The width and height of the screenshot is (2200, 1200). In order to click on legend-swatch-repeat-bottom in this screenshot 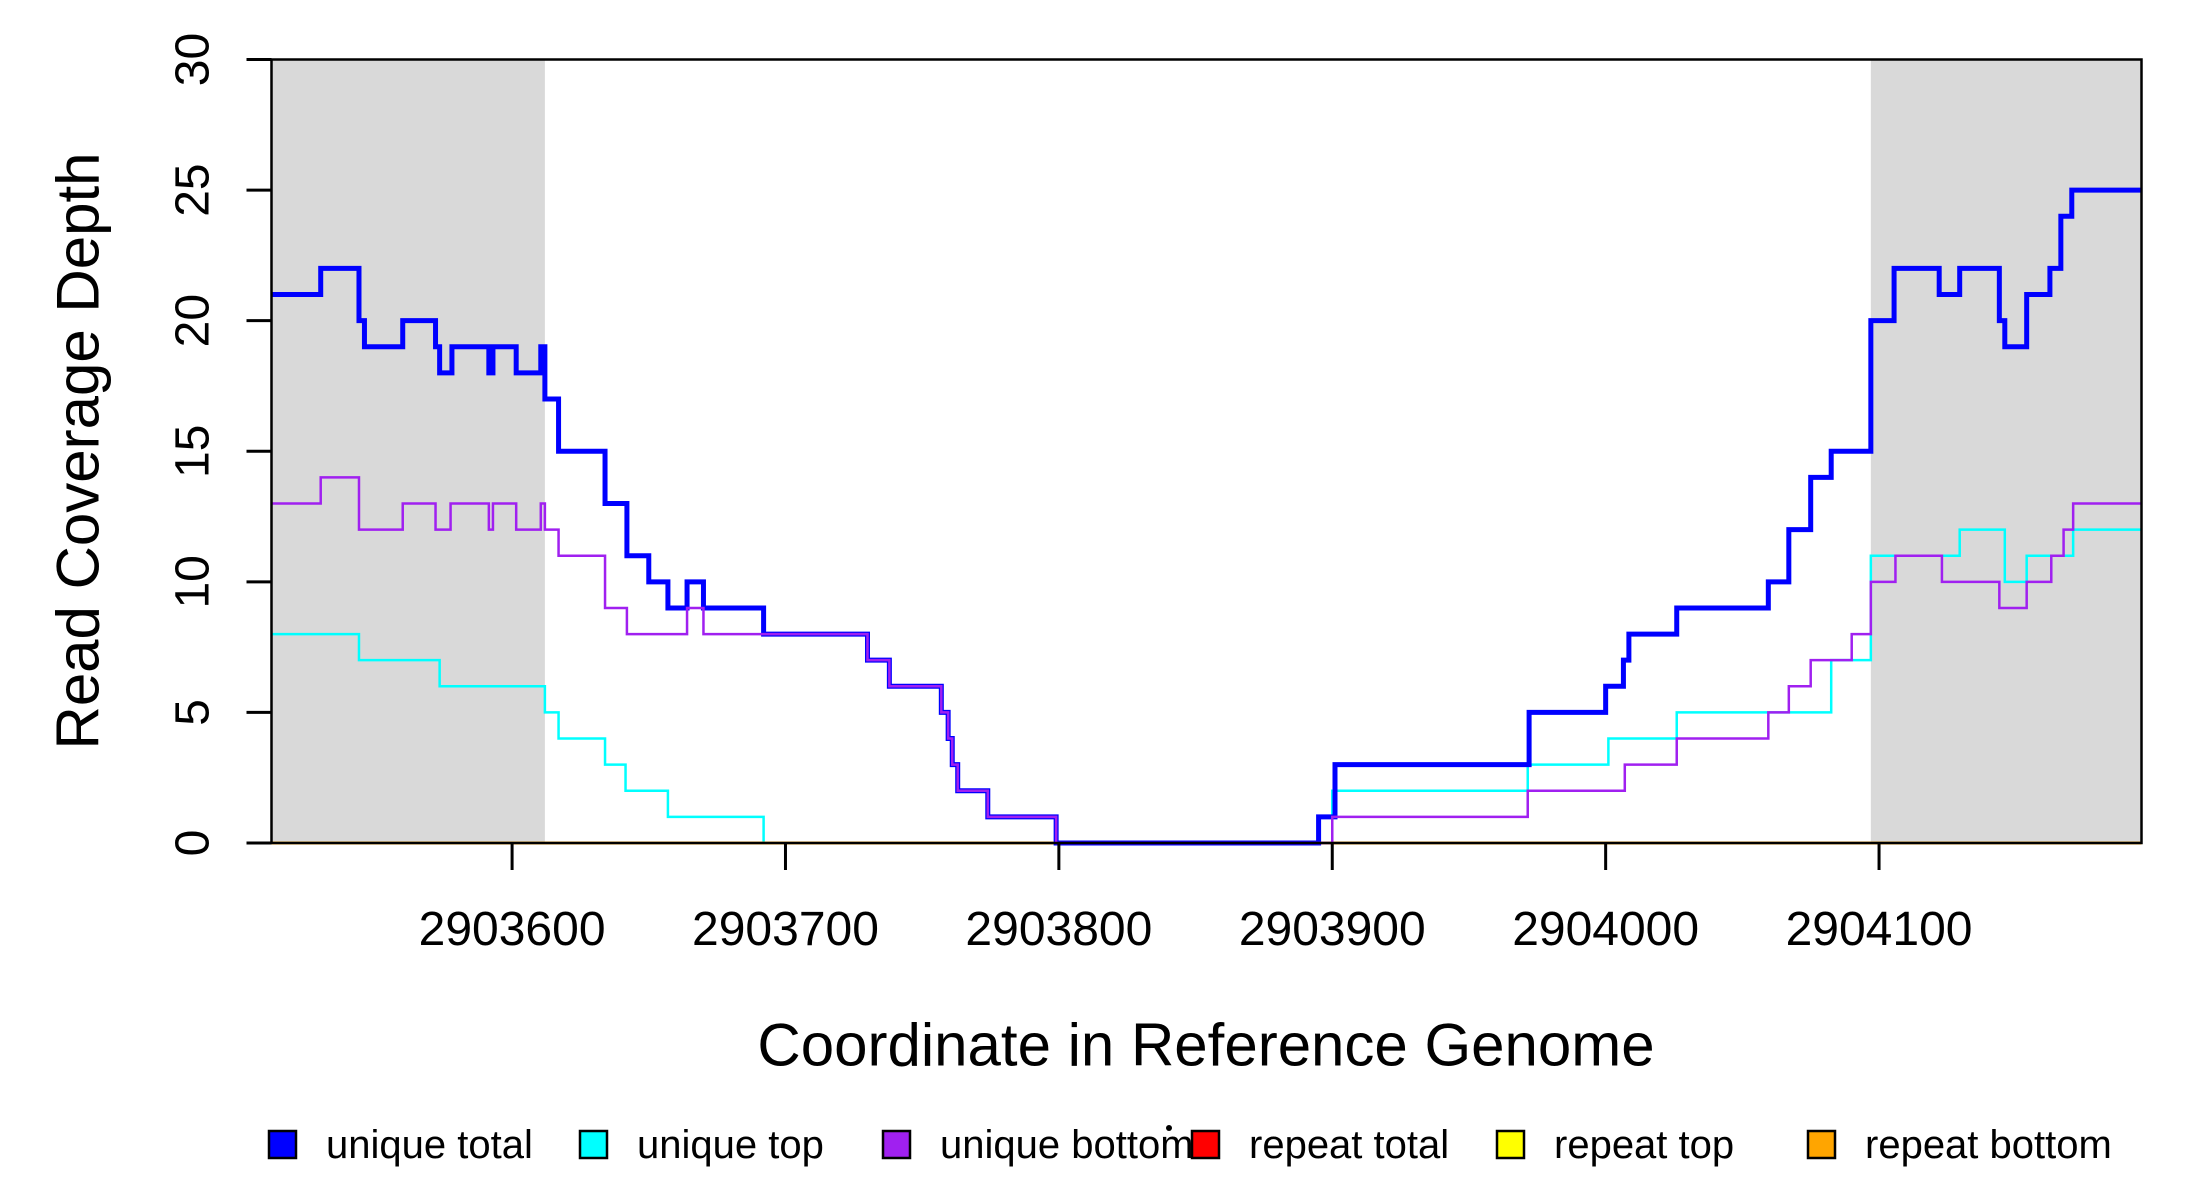, I will do `click(1821, 1144)`.